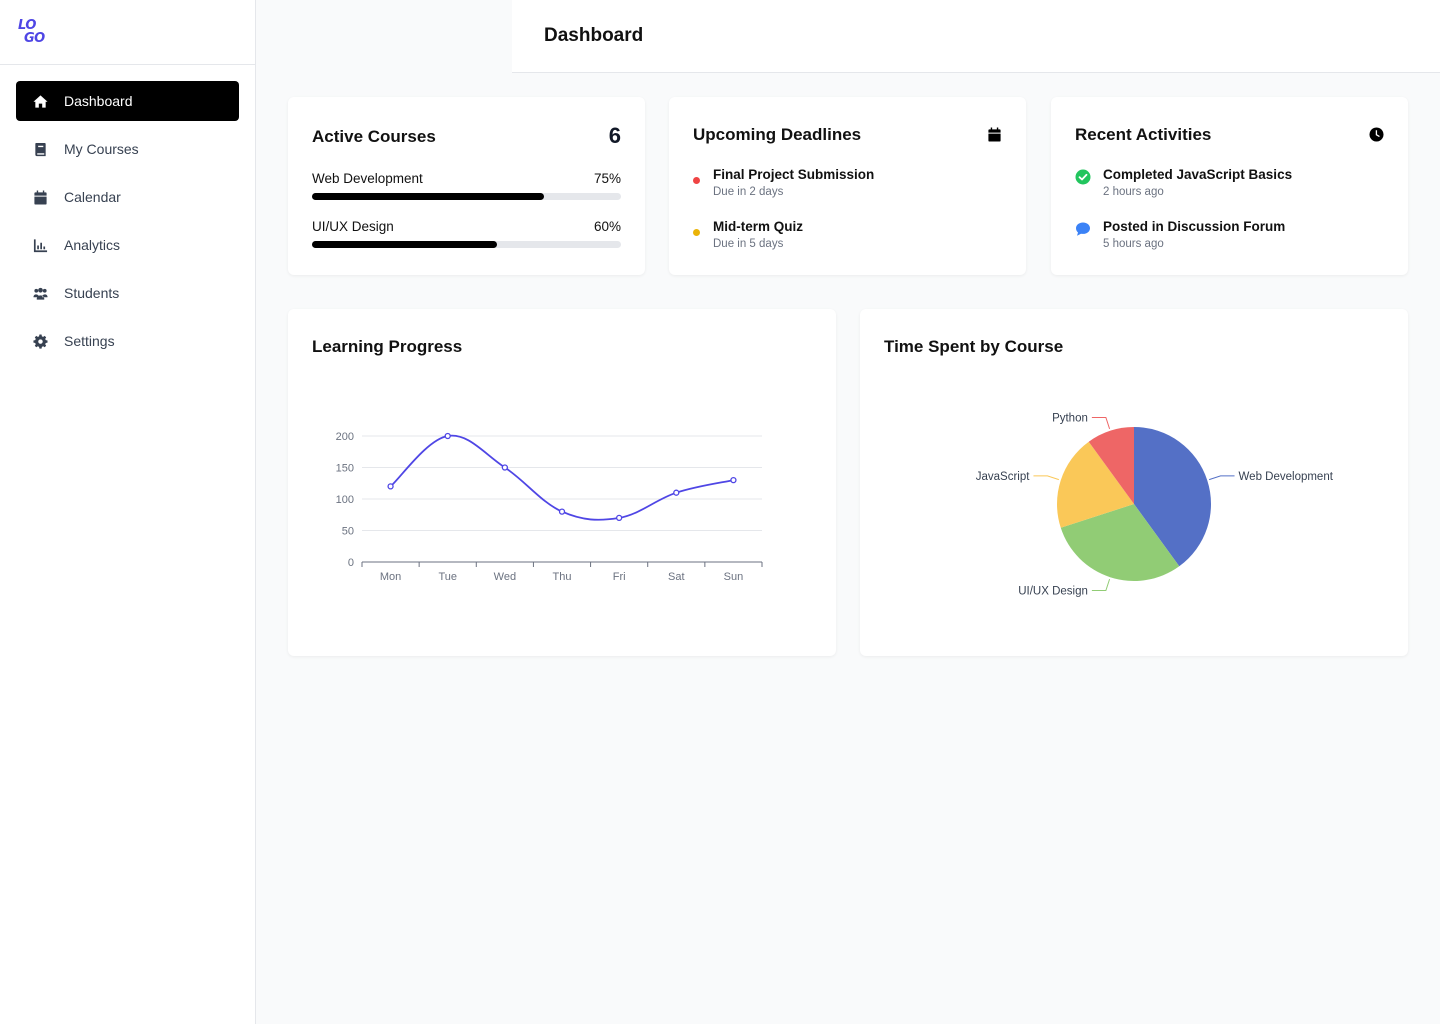  I want to click on sidebar-item-my-courses: My Courses, so click(127, 149).